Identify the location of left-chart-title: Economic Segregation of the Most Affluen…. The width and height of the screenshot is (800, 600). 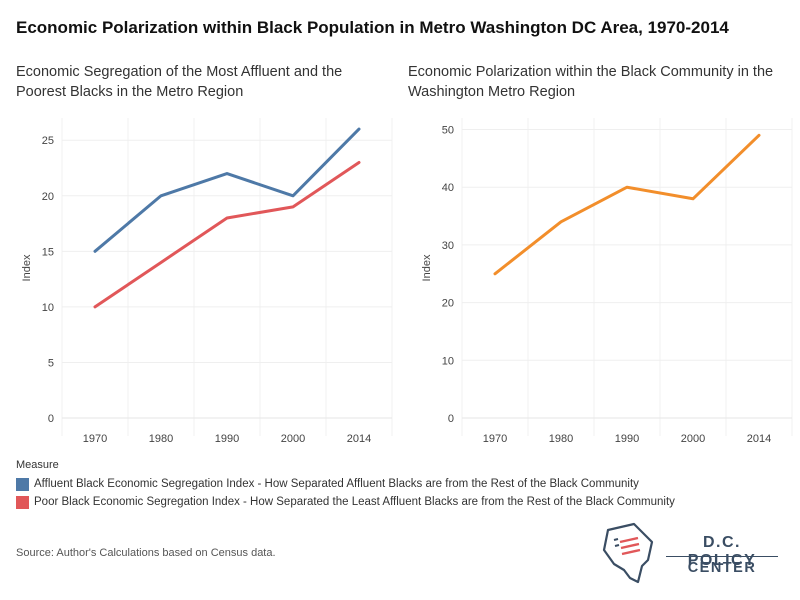
(179, 82).